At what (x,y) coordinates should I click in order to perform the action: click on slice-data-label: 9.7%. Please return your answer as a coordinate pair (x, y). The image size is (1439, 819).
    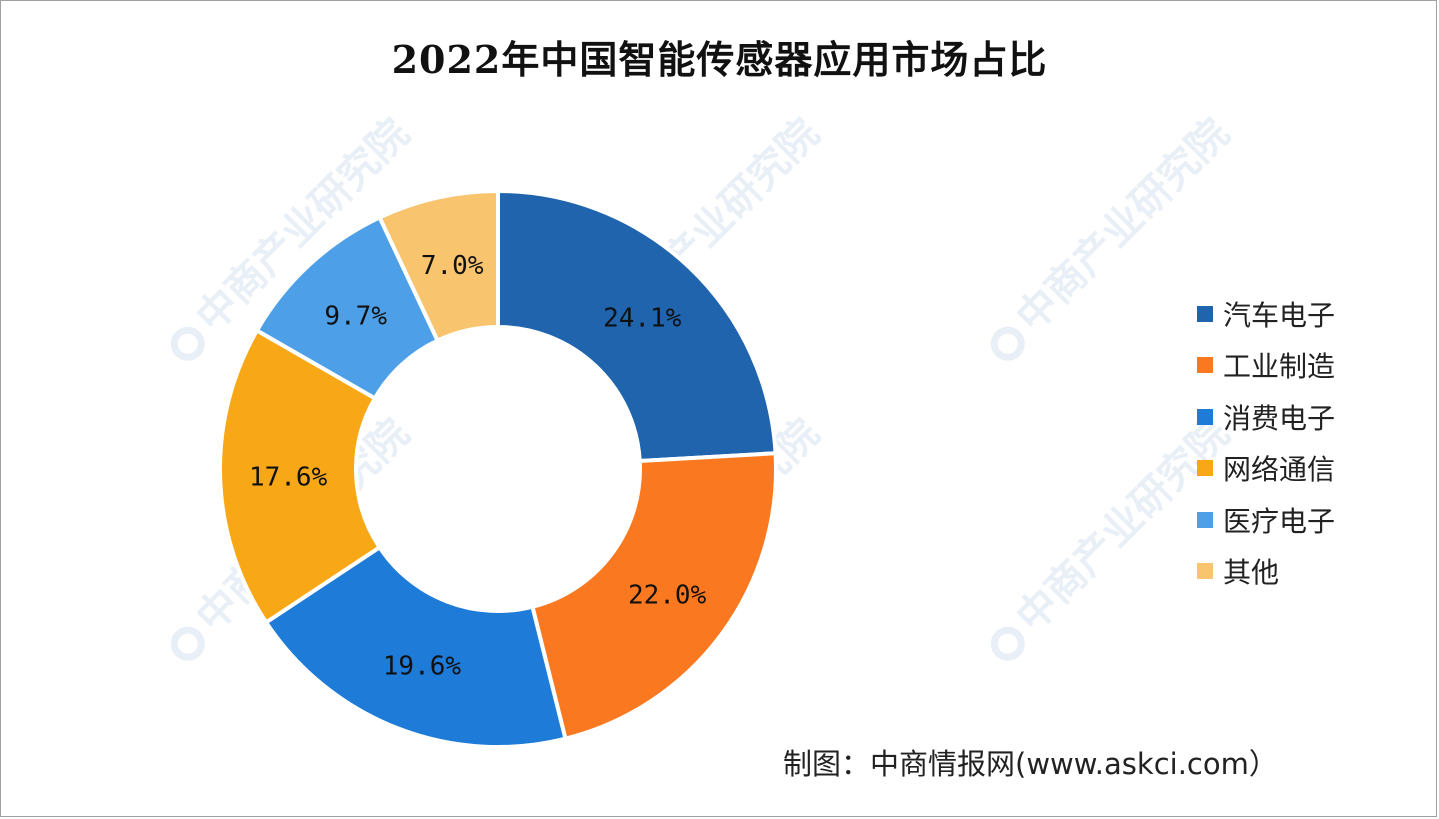
    Looking at the image, I should click on (355, 317).